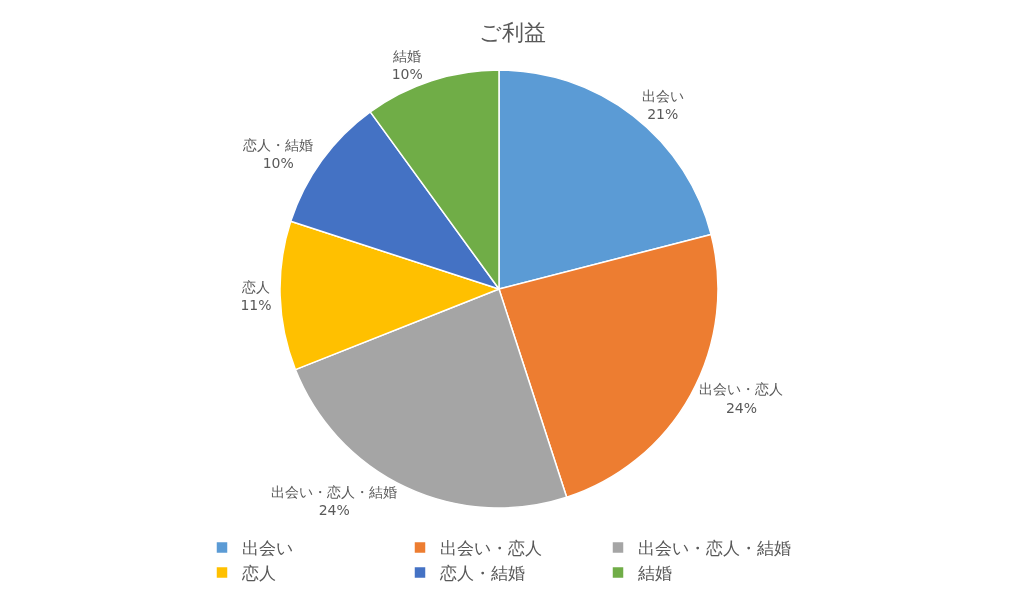  What do you see at coordinates (512, 32) in the screenshot?
I see `chart-title: ご利益` at bounding box center [512, 32].